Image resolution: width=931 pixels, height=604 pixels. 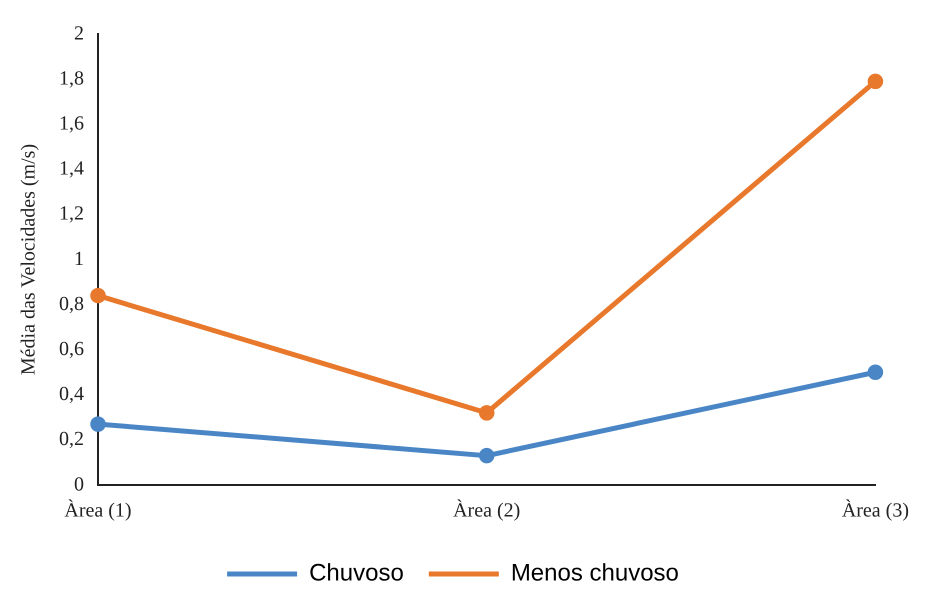 What do you see at coordinates (71, 303) in the screenshot?
I see `y-tick-label: 0,8` at bounding box center [71, 303].